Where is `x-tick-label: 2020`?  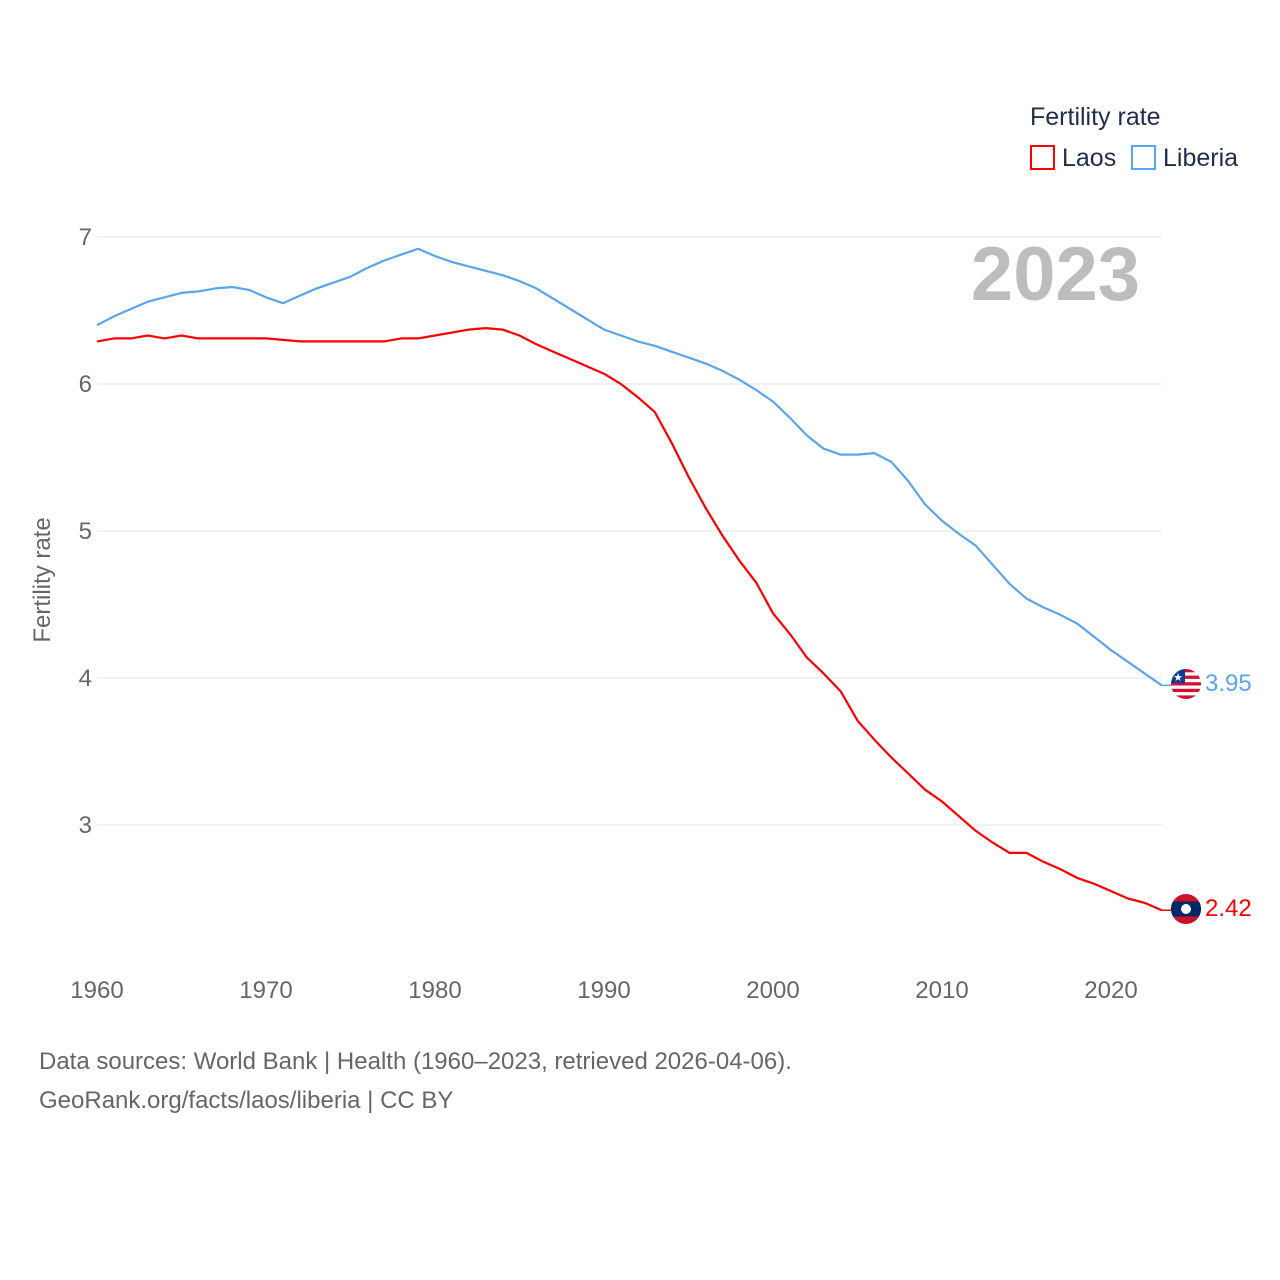
x-tick-label: 2020 is located at coordinates (1110, 990).